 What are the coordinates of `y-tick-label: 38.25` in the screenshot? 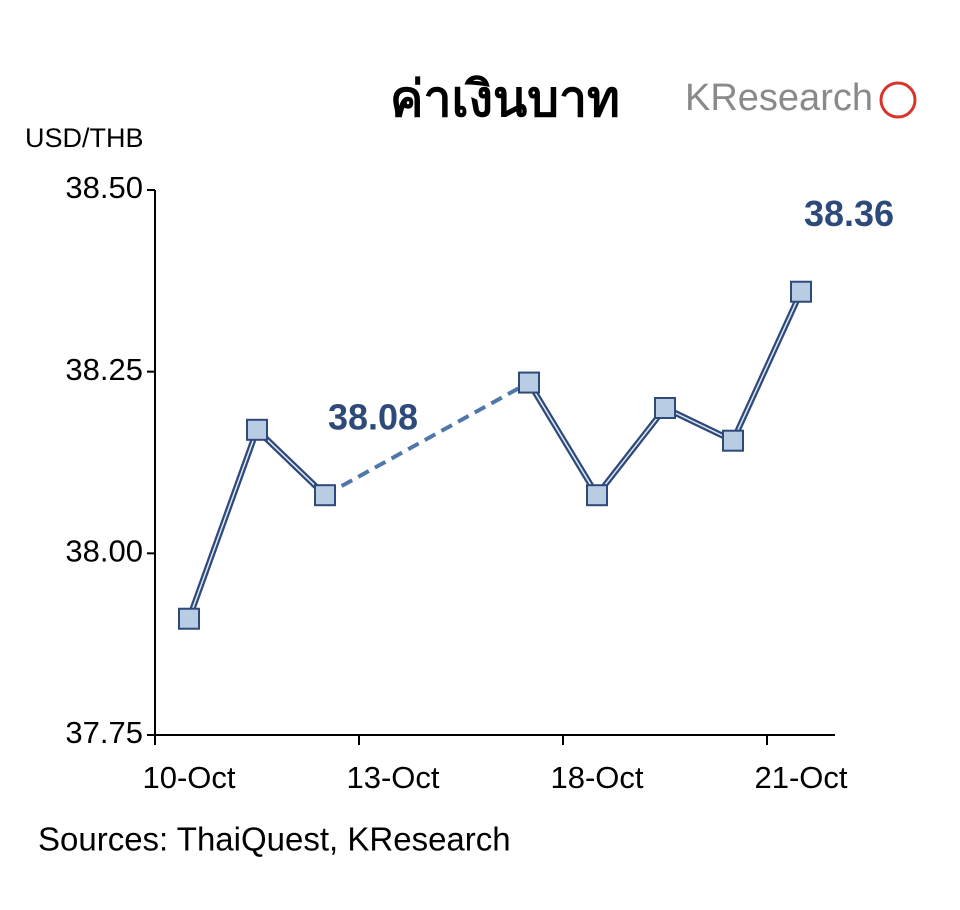 It's located at (104, 369).